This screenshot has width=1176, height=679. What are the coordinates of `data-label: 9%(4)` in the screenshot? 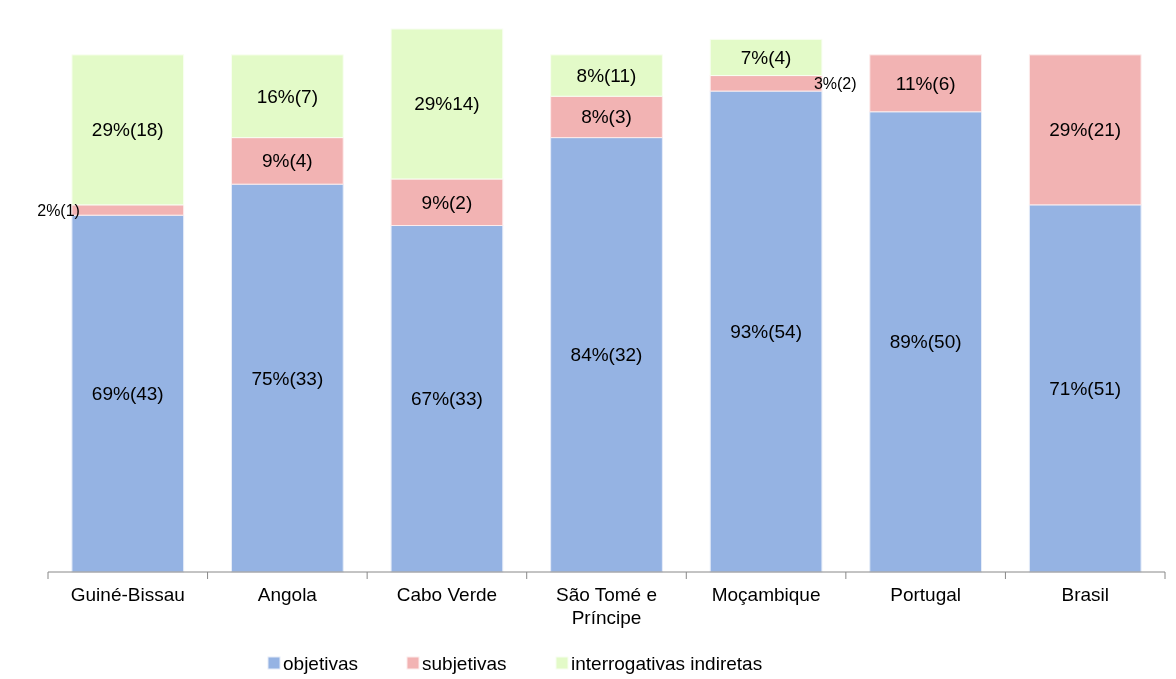 It's located at (287, 161).